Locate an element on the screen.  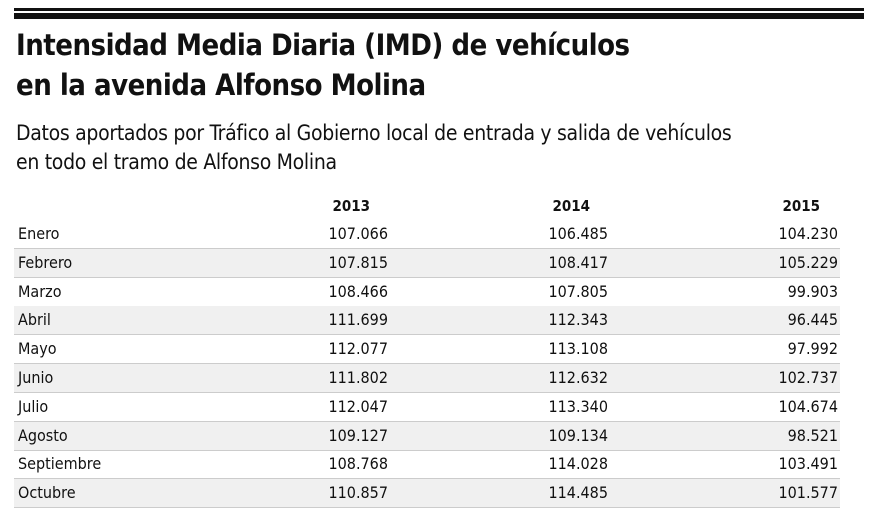
cell-value: 97.992 is located at coordinates (812, 349).